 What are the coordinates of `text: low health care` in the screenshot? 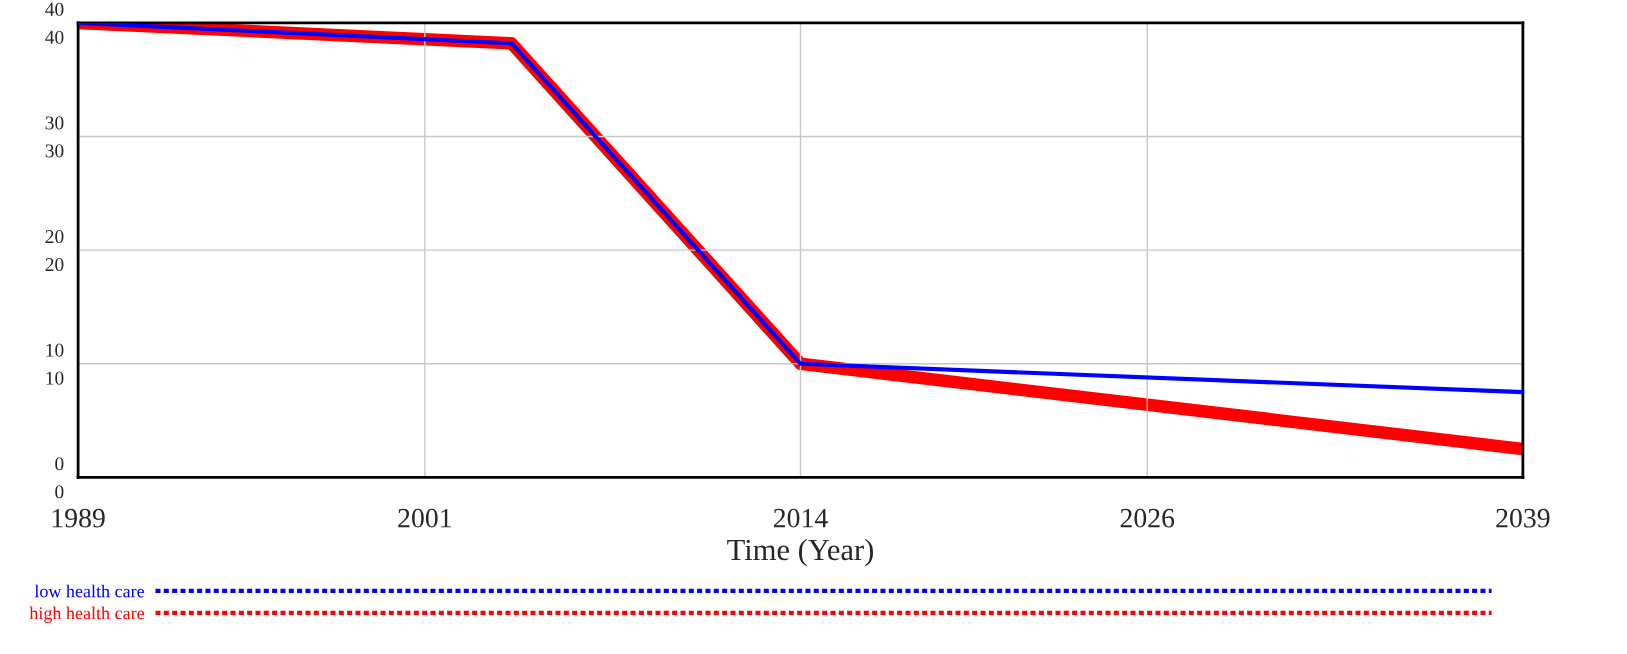 It's located at (89, 591).